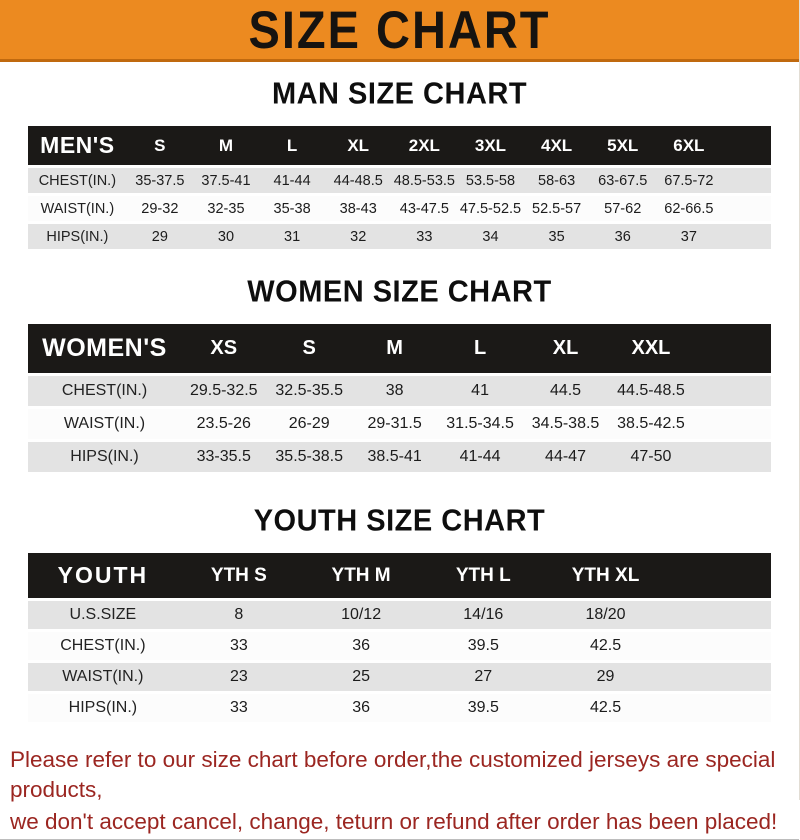  I want to click on size-cell: 44.5-48.5, so click(651, 391).